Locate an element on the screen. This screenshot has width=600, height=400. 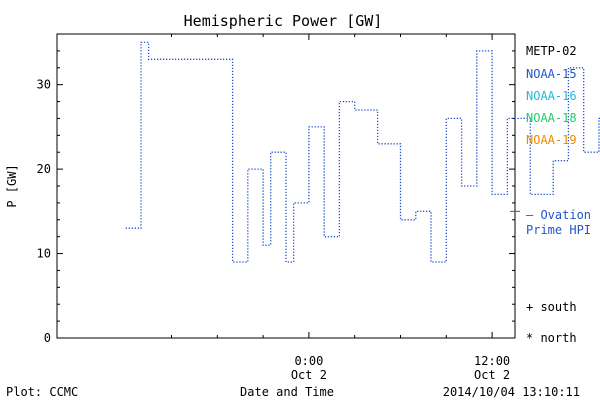
footer-plot-credit: Plot: CCMC is located at coordinates (42, 392).